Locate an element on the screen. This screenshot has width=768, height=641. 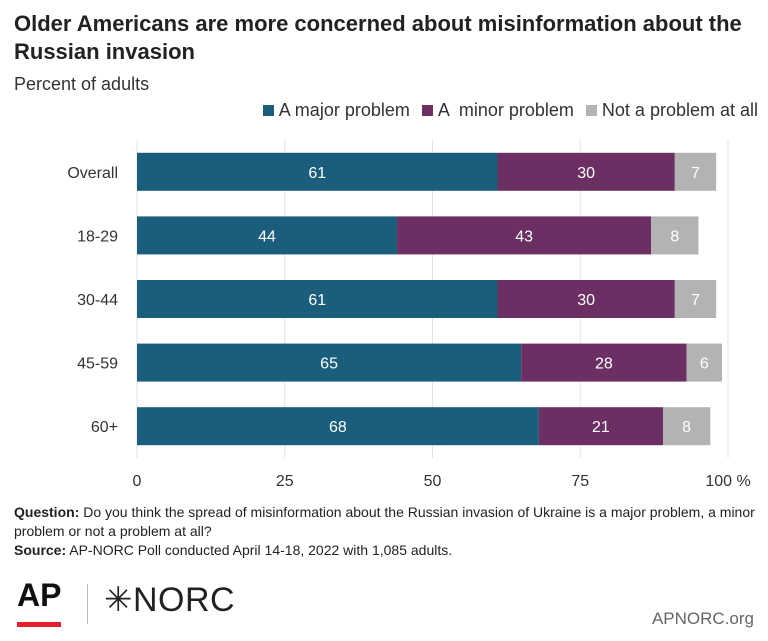
data-label: 21 is located at coordinates (601, 427).